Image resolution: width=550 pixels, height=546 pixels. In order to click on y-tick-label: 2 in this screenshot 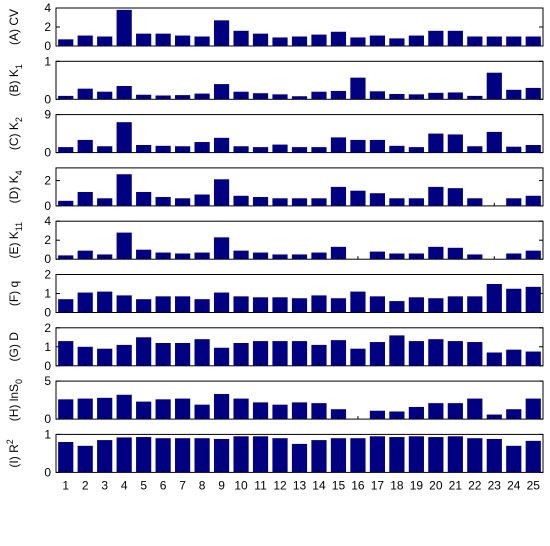, I will do `click(47, 181)`.